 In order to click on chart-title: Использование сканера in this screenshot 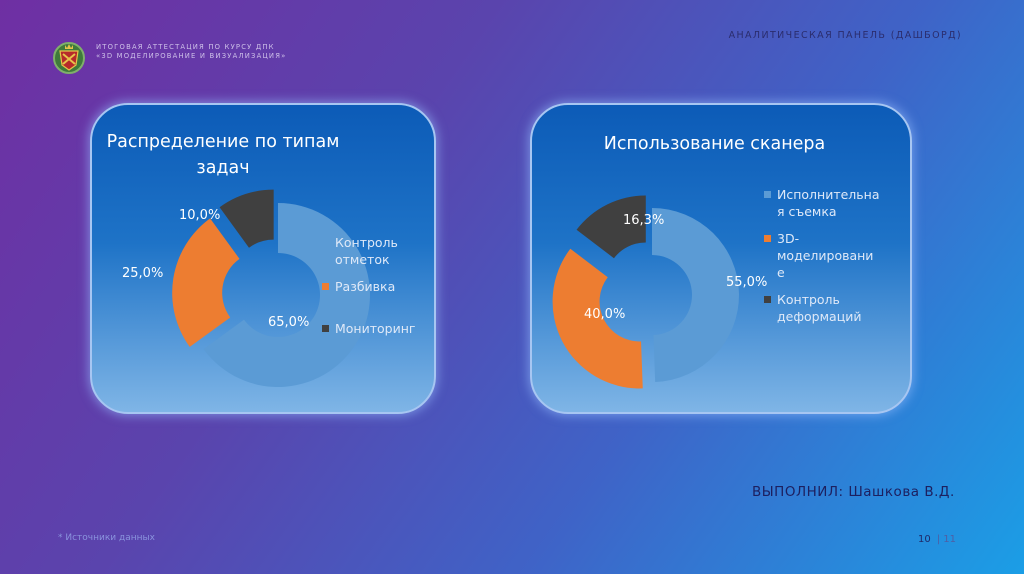, I will do `click(714, 144)`.